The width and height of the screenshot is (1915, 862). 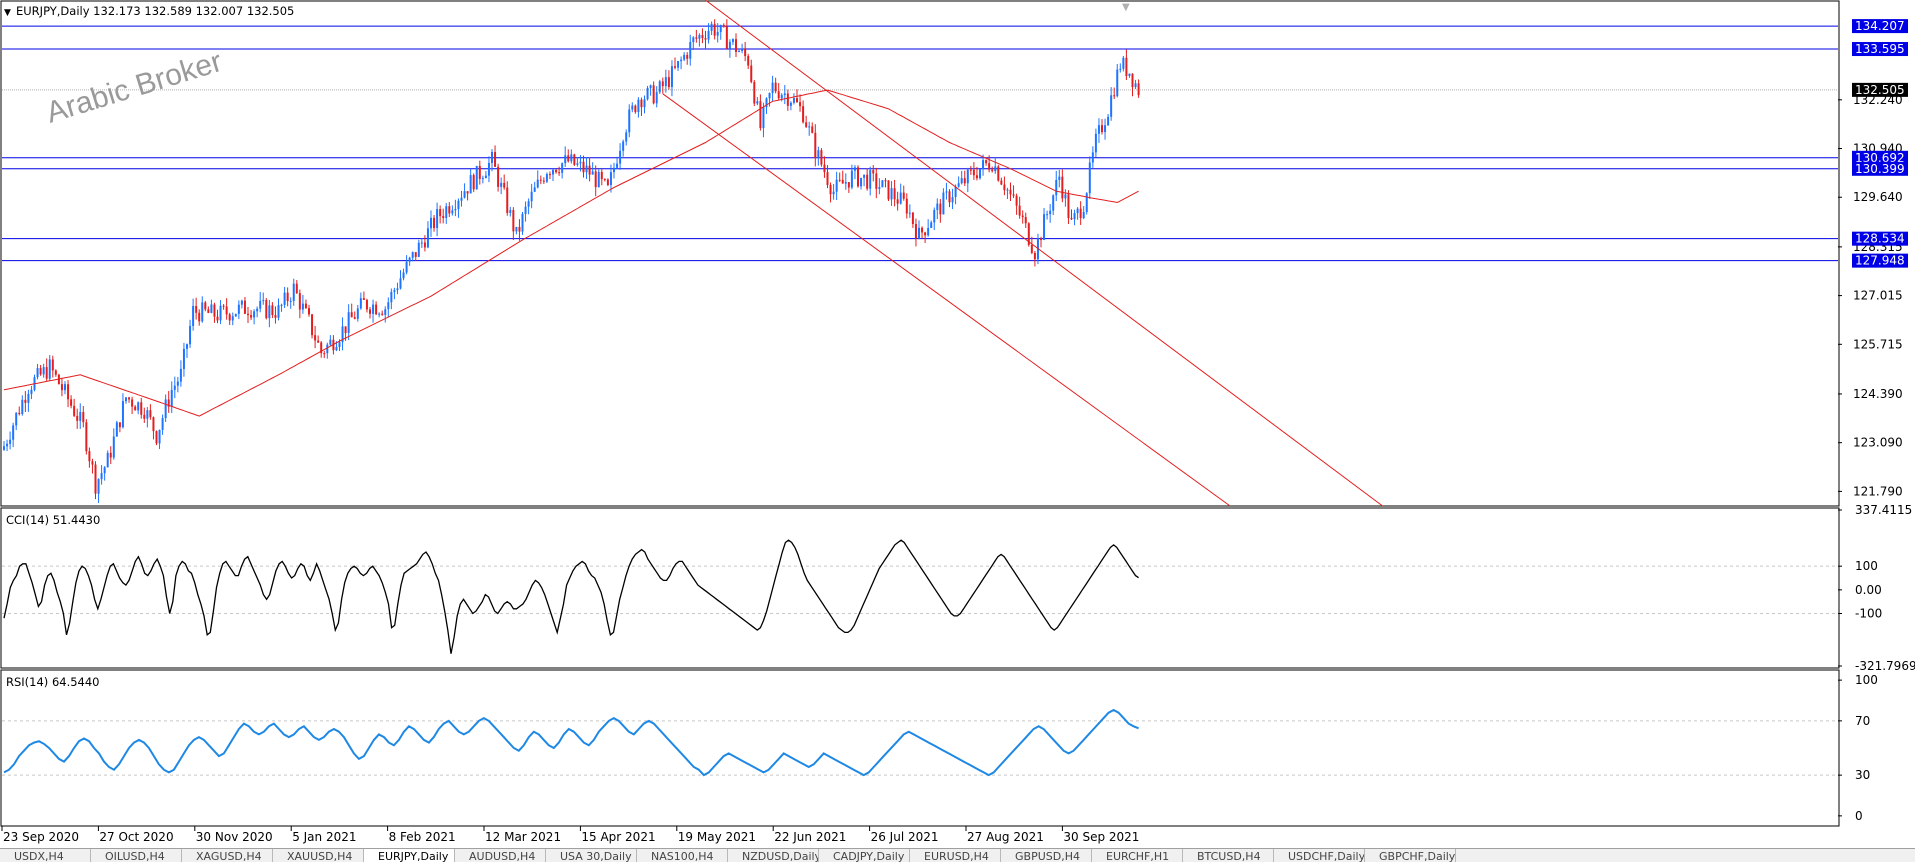 I want to click on symbol-tab: EURUSD,H4, so click(x=955, y=855).